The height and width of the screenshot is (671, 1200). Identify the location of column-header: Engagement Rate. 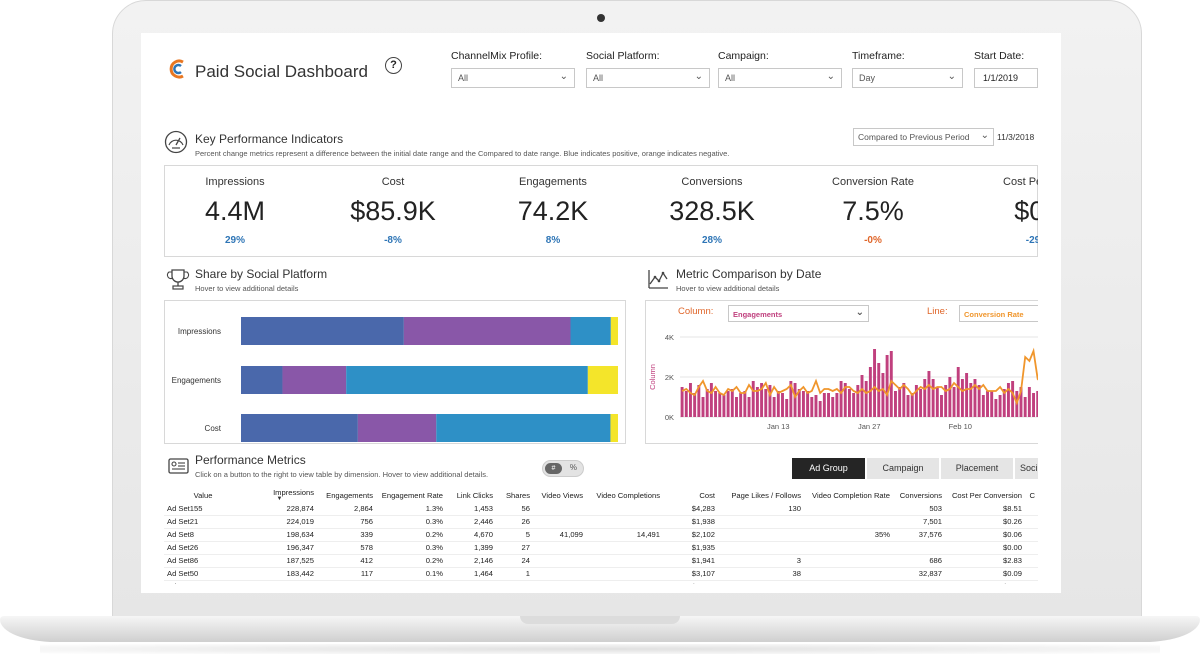
(412, 495).